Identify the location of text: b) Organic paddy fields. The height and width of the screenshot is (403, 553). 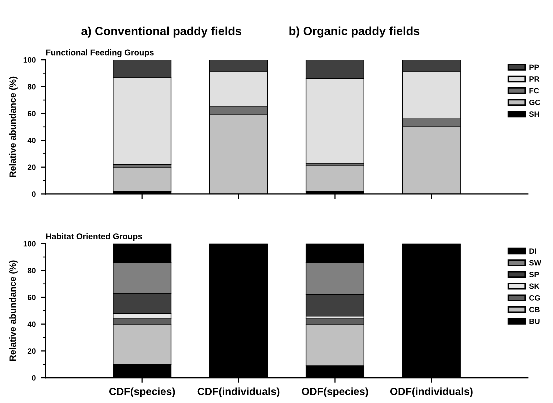
(355, 32).